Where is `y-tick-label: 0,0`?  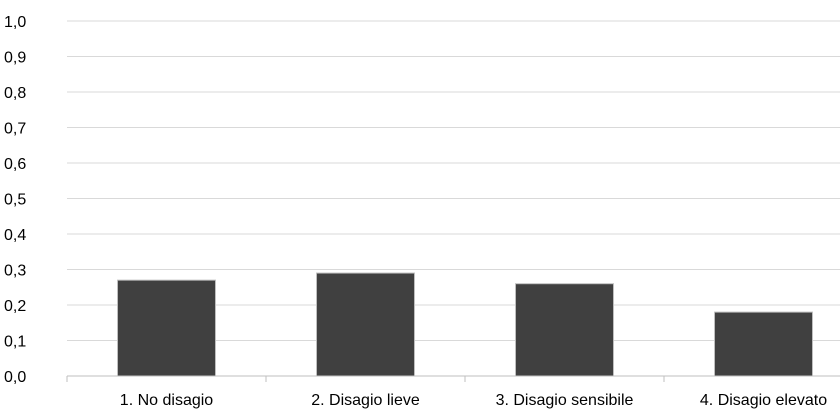
y-tick-label: 0,0 is located at coordinates (15, 377).